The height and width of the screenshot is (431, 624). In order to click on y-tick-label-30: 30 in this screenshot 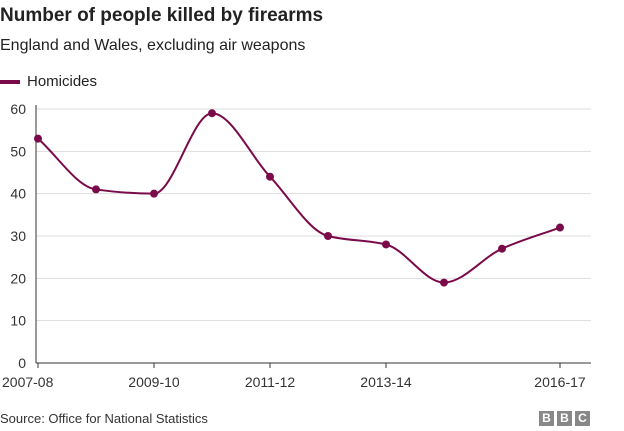, I will do `click(18, 236)`.